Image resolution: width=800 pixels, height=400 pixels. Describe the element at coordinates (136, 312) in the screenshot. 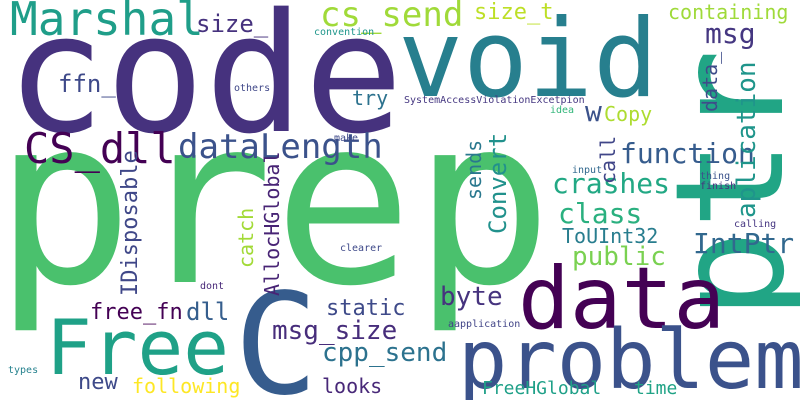

I see `word-free-fn: free_fn` at that location.